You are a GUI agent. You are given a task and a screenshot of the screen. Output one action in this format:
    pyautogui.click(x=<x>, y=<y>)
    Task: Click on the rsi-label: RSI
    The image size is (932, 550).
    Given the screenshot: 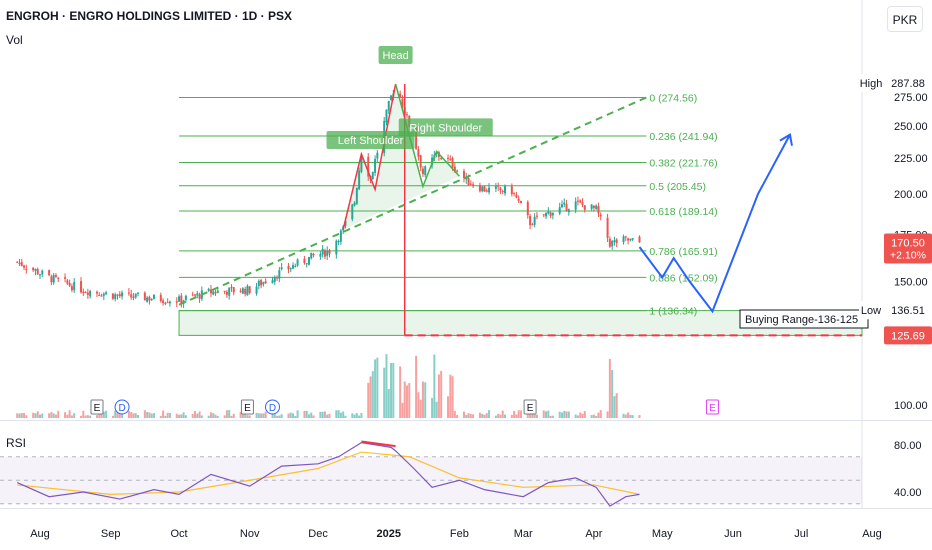 What is the action you would take?
    pyautogui.click(x=16, y=443)
    